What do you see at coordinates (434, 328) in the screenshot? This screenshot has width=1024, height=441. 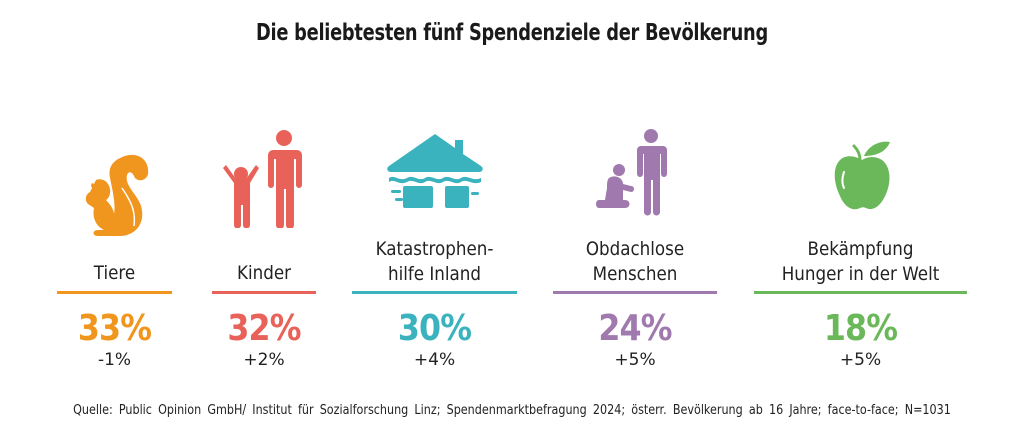 I see `percent-value: 30%` at bounding box center [434, 328].